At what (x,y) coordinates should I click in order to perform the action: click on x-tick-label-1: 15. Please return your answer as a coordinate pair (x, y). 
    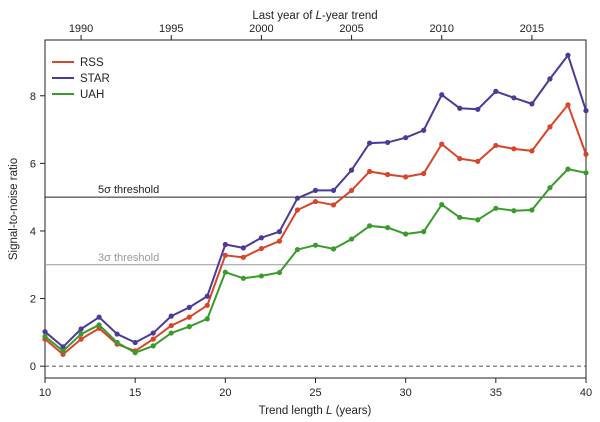
    Looking at the image, I should click on (135, 393).